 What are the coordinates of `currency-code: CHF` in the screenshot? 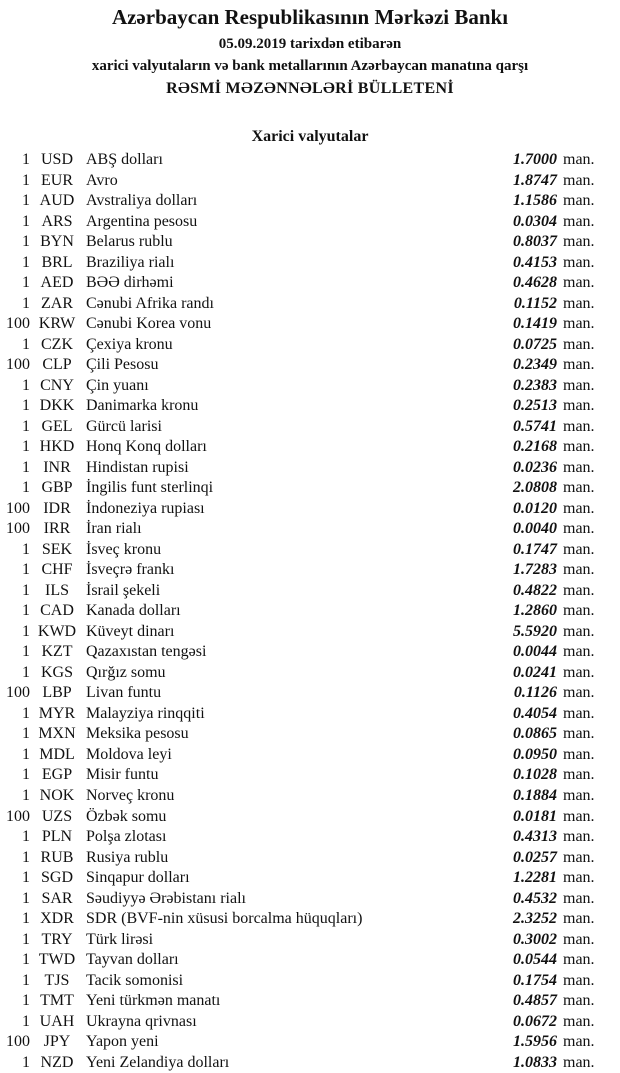 It's located at (57, 570).